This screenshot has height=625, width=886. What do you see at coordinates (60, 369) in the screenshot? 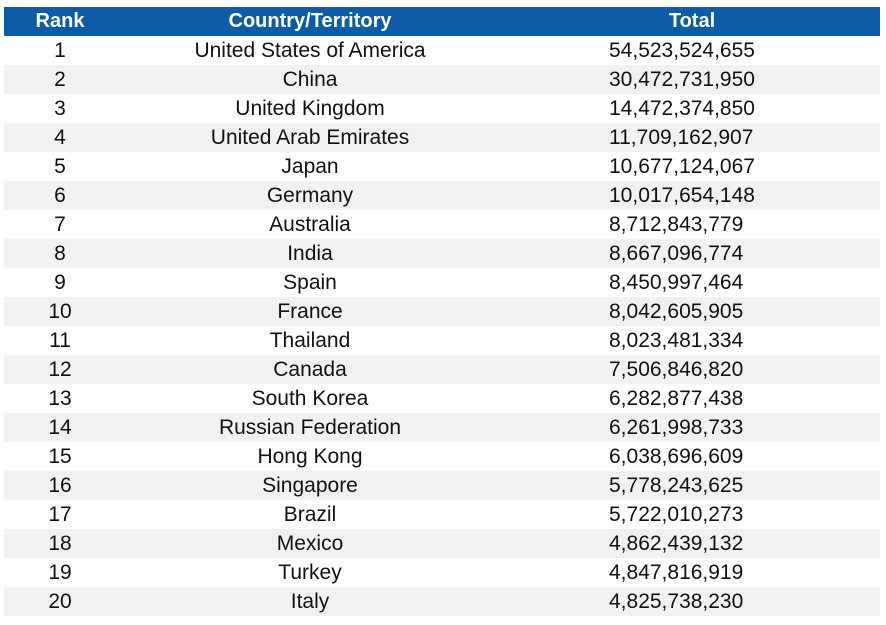
I see `rank-cell: 12` at bounding box center [60, 369].